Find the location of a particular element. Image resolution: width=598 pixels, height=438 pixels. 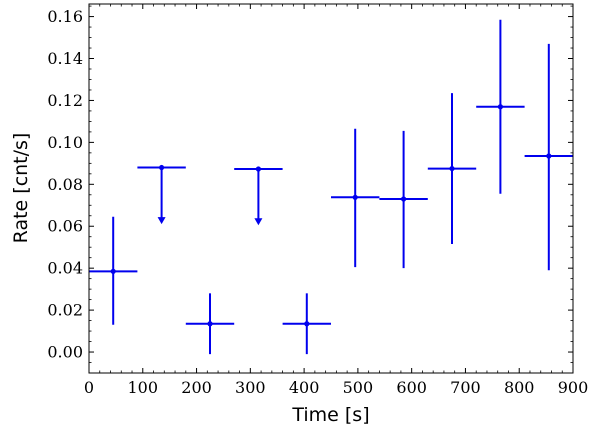

y-axis-label: Rate [cnt/s] is located at coordinates (21, 188).